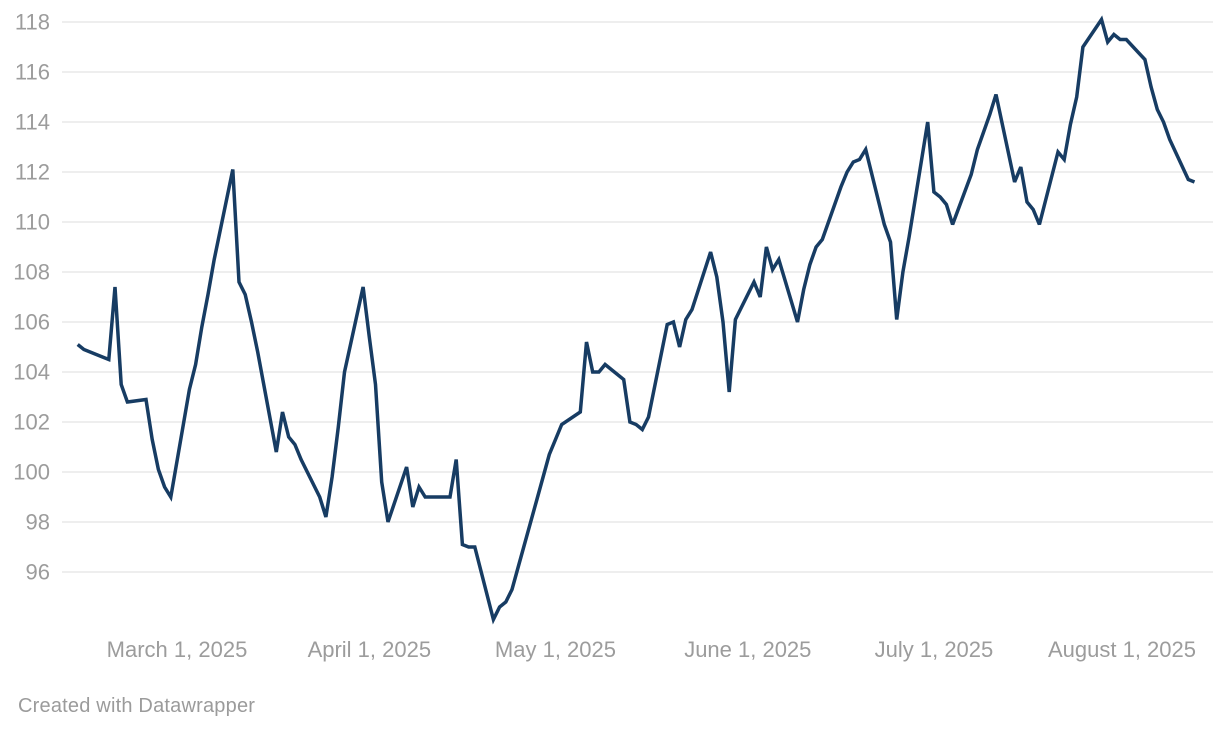  I want to click on y-tick-label: 112, so click(32, 172).